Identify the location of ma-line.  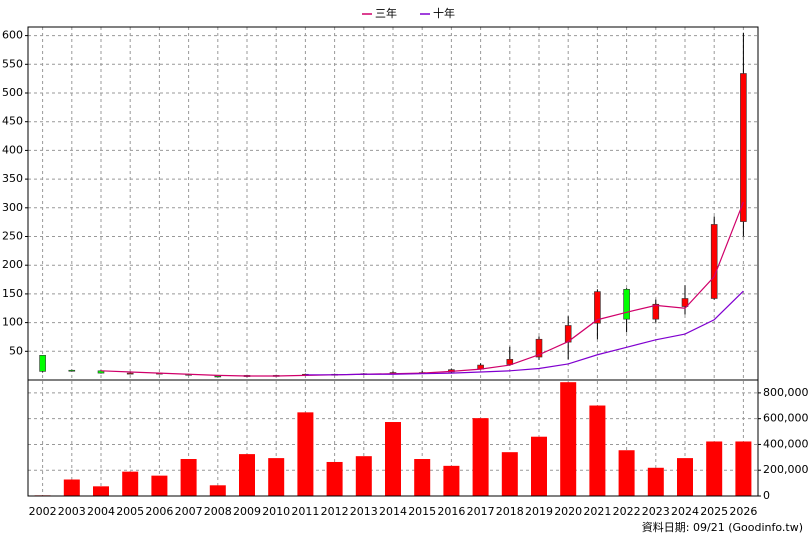
(524, 333).